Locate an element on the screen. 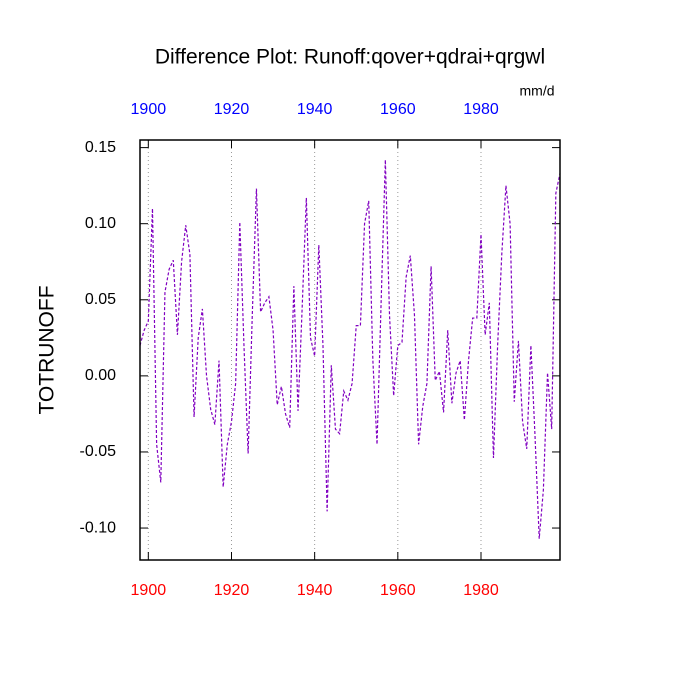 The image size is (700, 700). x-top-tick-label: 1980 is located at coordinates (481, 109).